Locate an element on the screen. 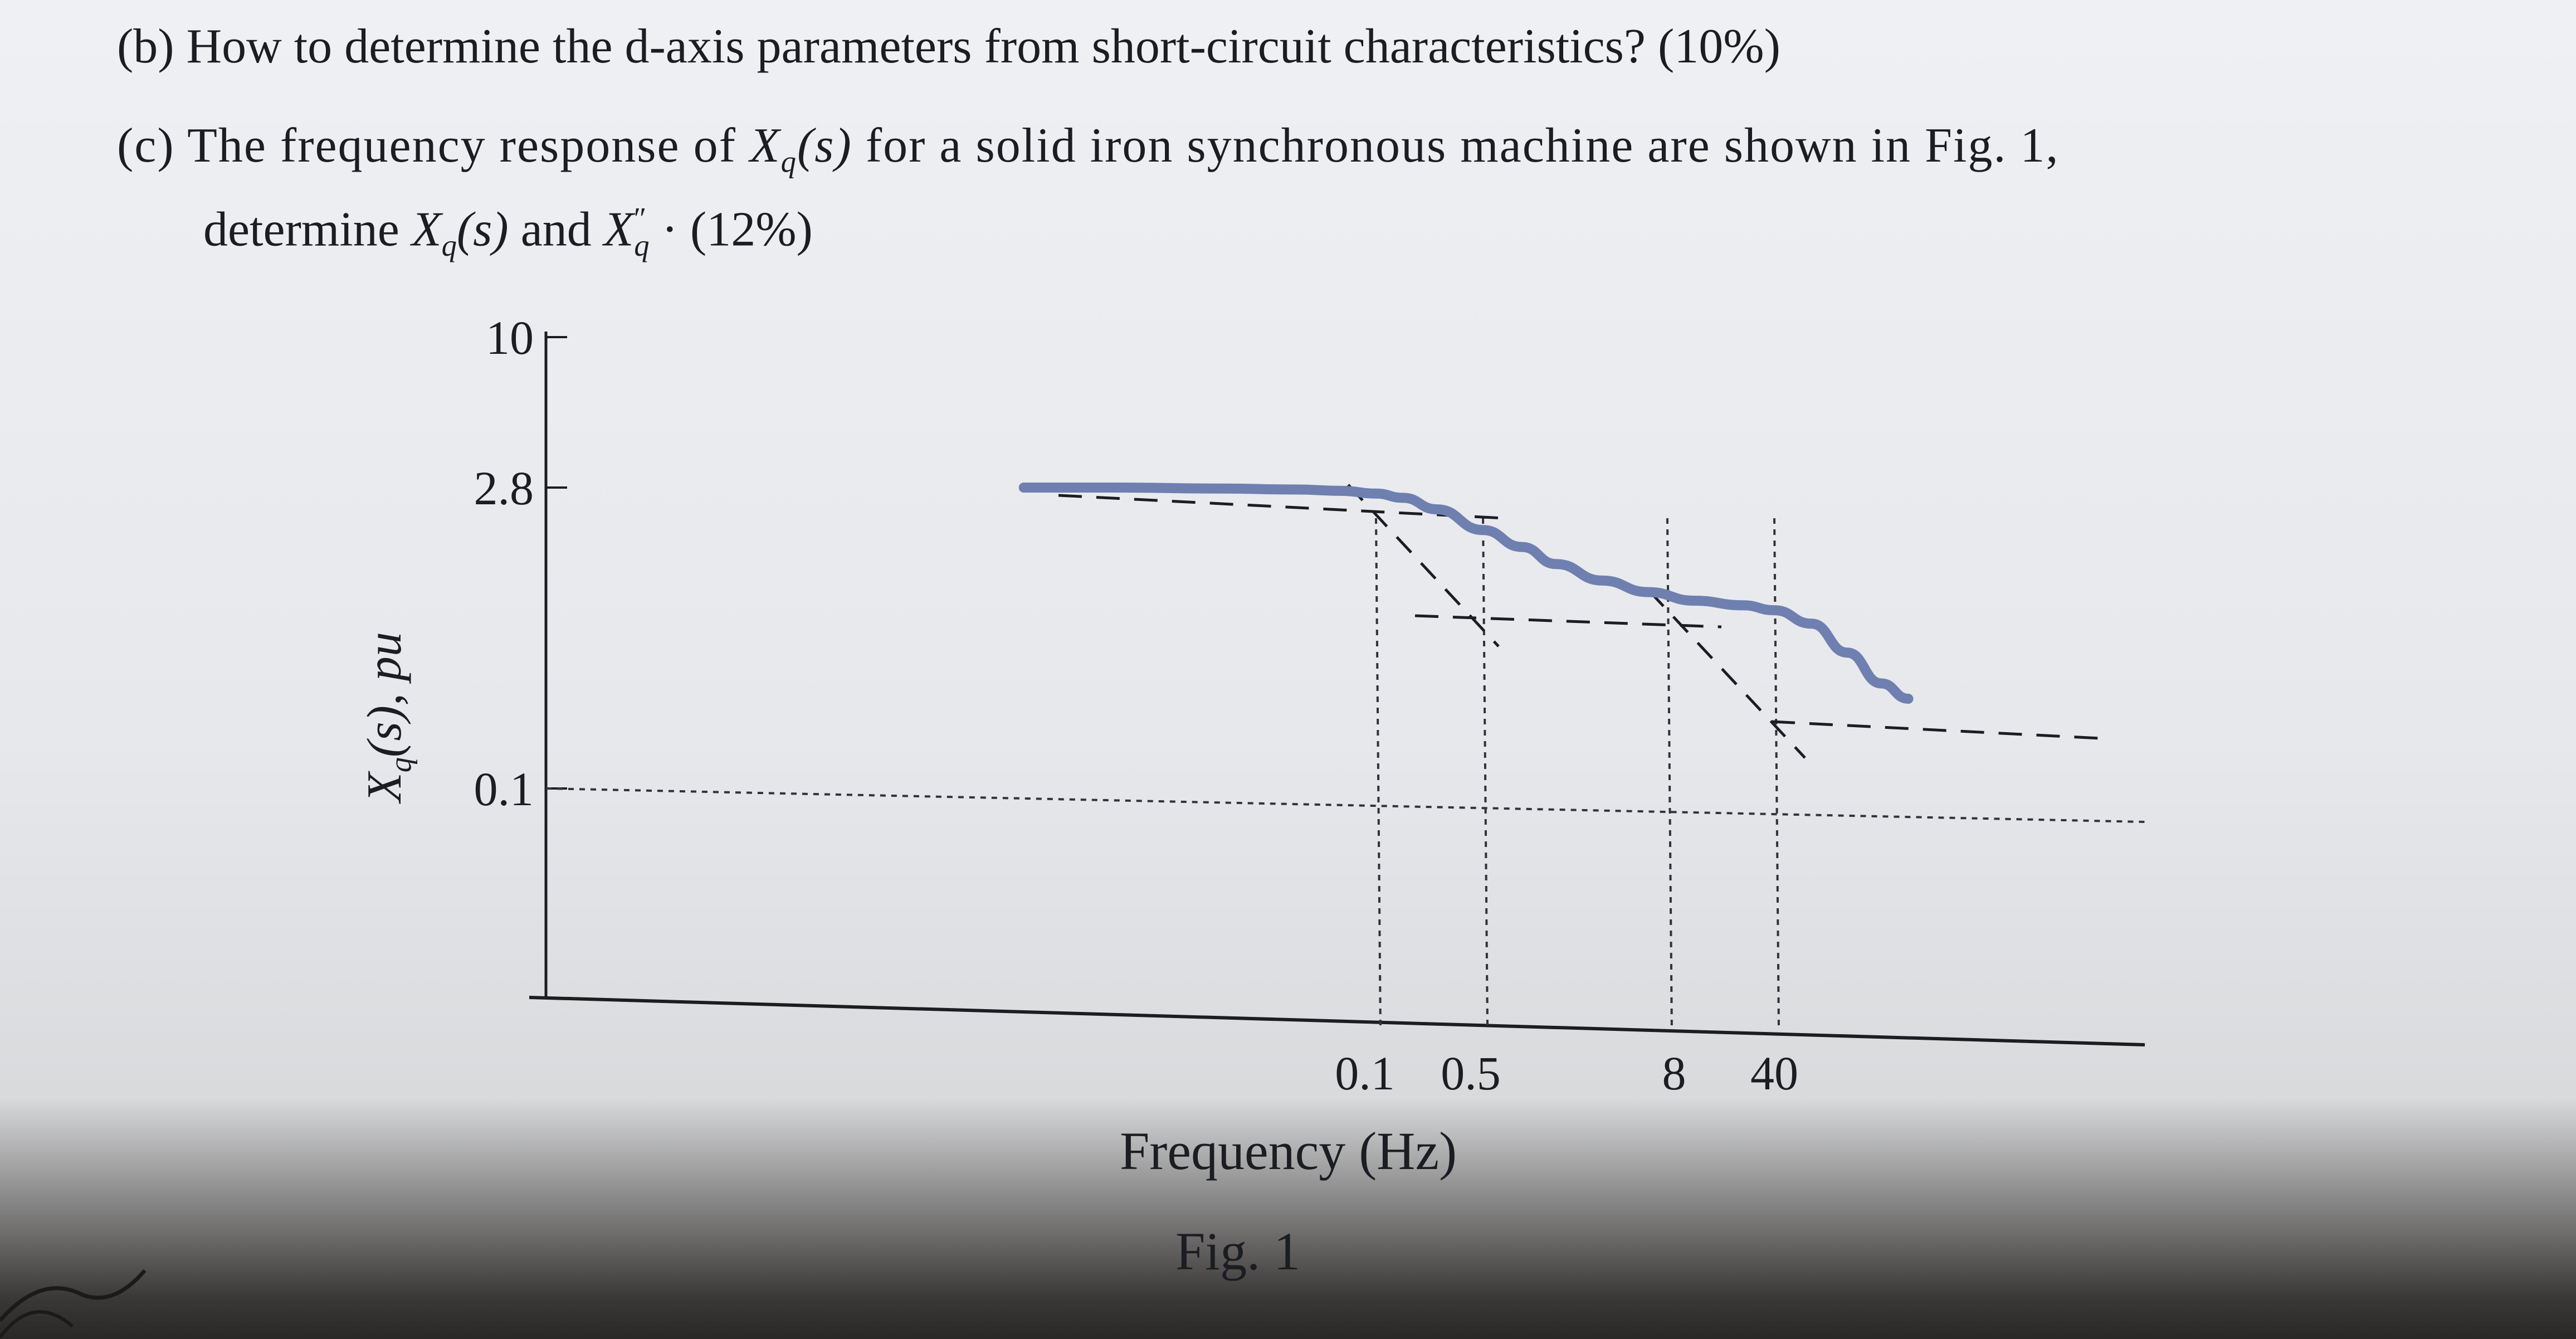 This screenshot has width=2576, height=1339. question-c-line2: determine Xq(s) and X″q · (12%) is located at coordinates (508, 232).